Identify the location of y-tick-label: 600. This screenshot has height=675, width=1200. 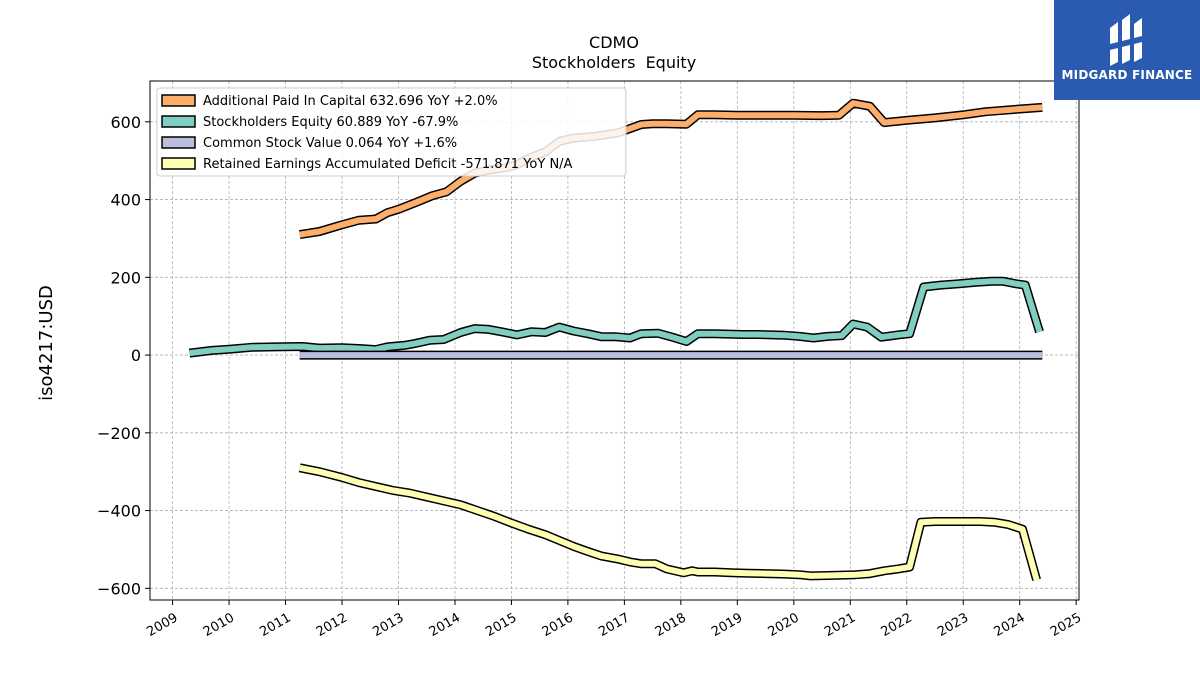
(125, 122).